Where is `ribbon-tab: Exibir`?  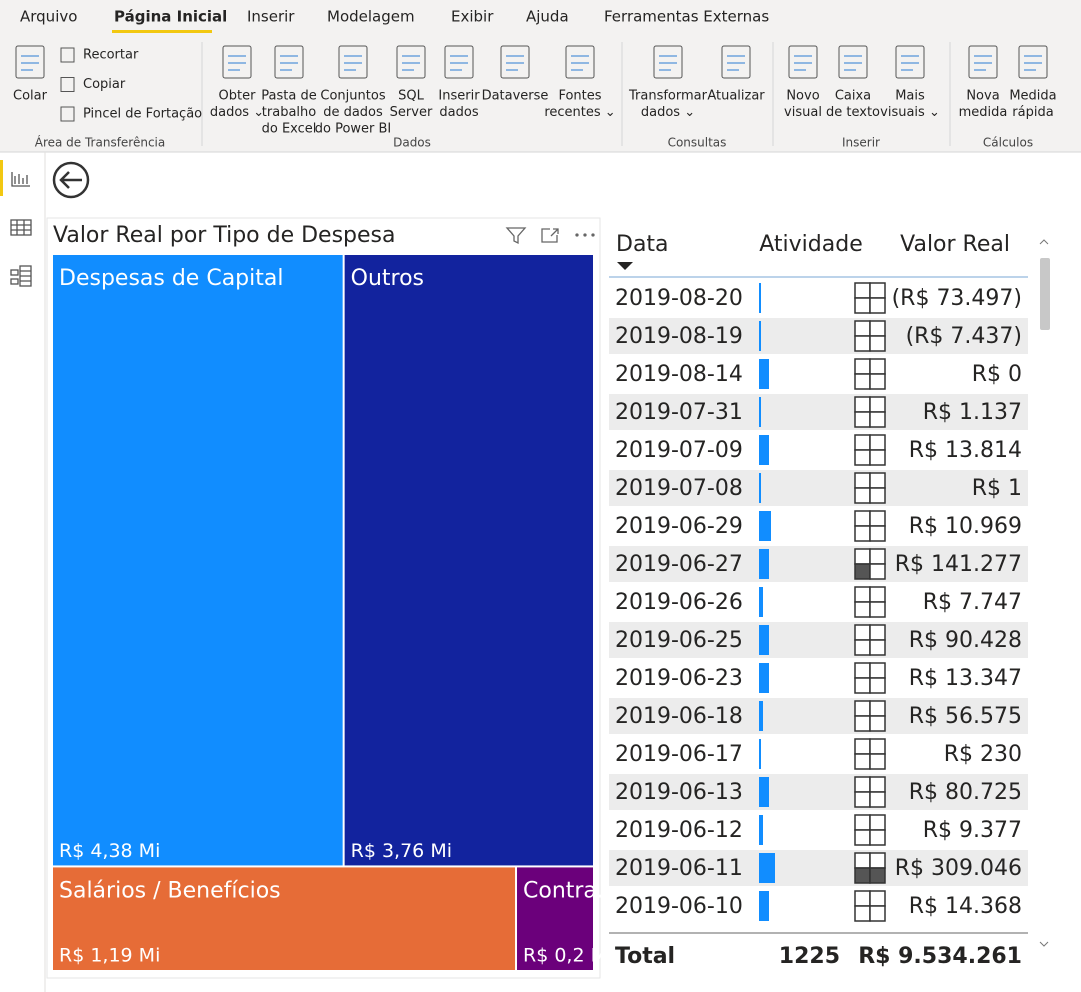 ribbon-tab: Exibir is located at coordinates (472, 17).